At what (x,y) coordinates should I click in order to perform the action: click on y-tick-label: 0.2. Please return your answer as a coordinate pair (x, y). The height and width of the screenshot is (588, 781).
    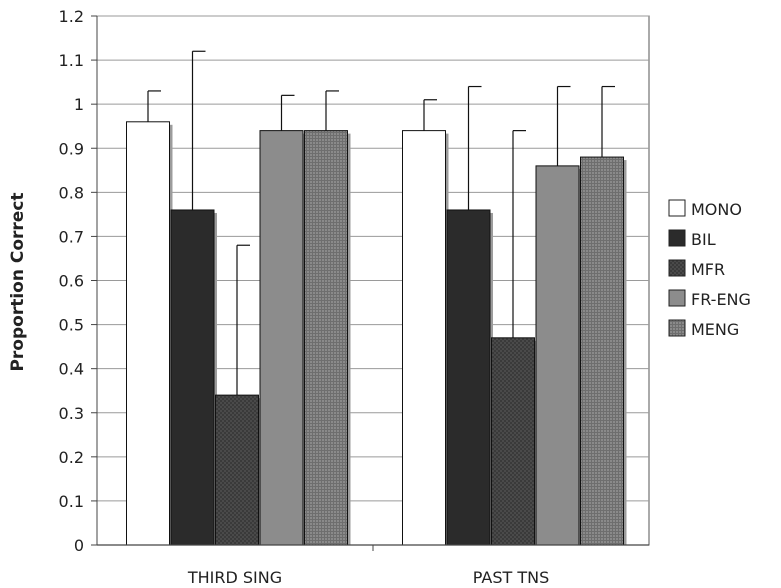
    Looking at the image, I should click on (71, 457).